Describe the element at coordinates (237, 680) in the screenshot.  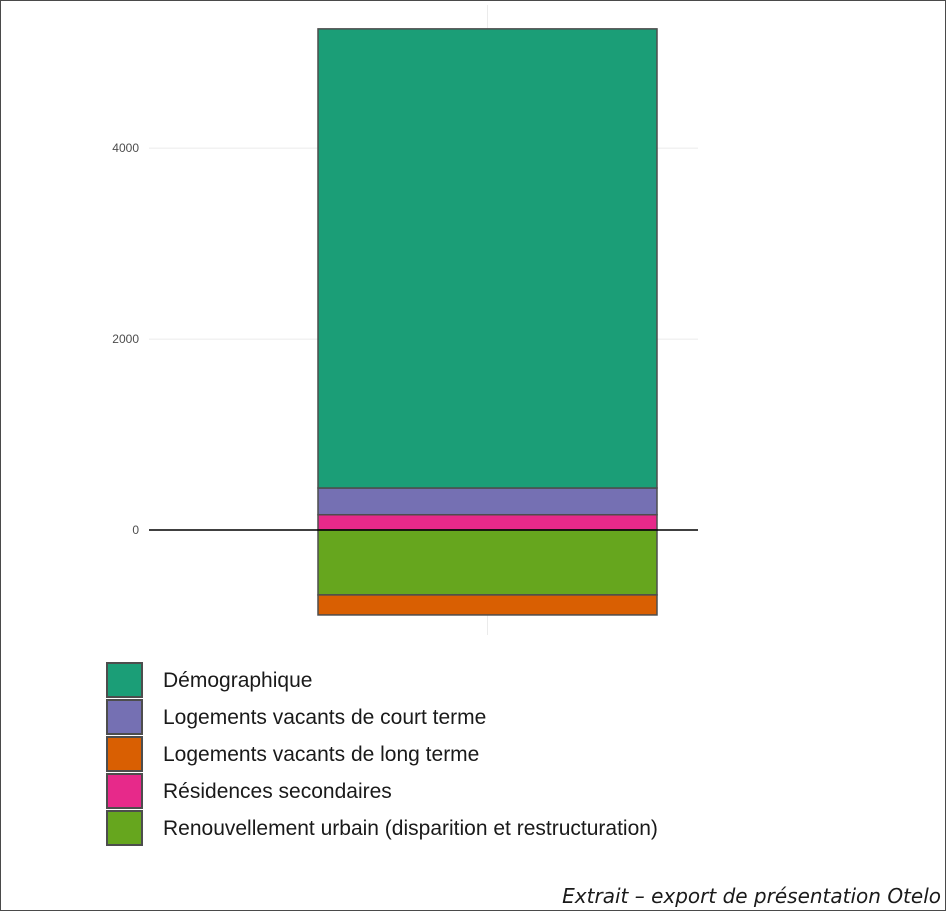
I see `legend-label: Démographique` at that location.